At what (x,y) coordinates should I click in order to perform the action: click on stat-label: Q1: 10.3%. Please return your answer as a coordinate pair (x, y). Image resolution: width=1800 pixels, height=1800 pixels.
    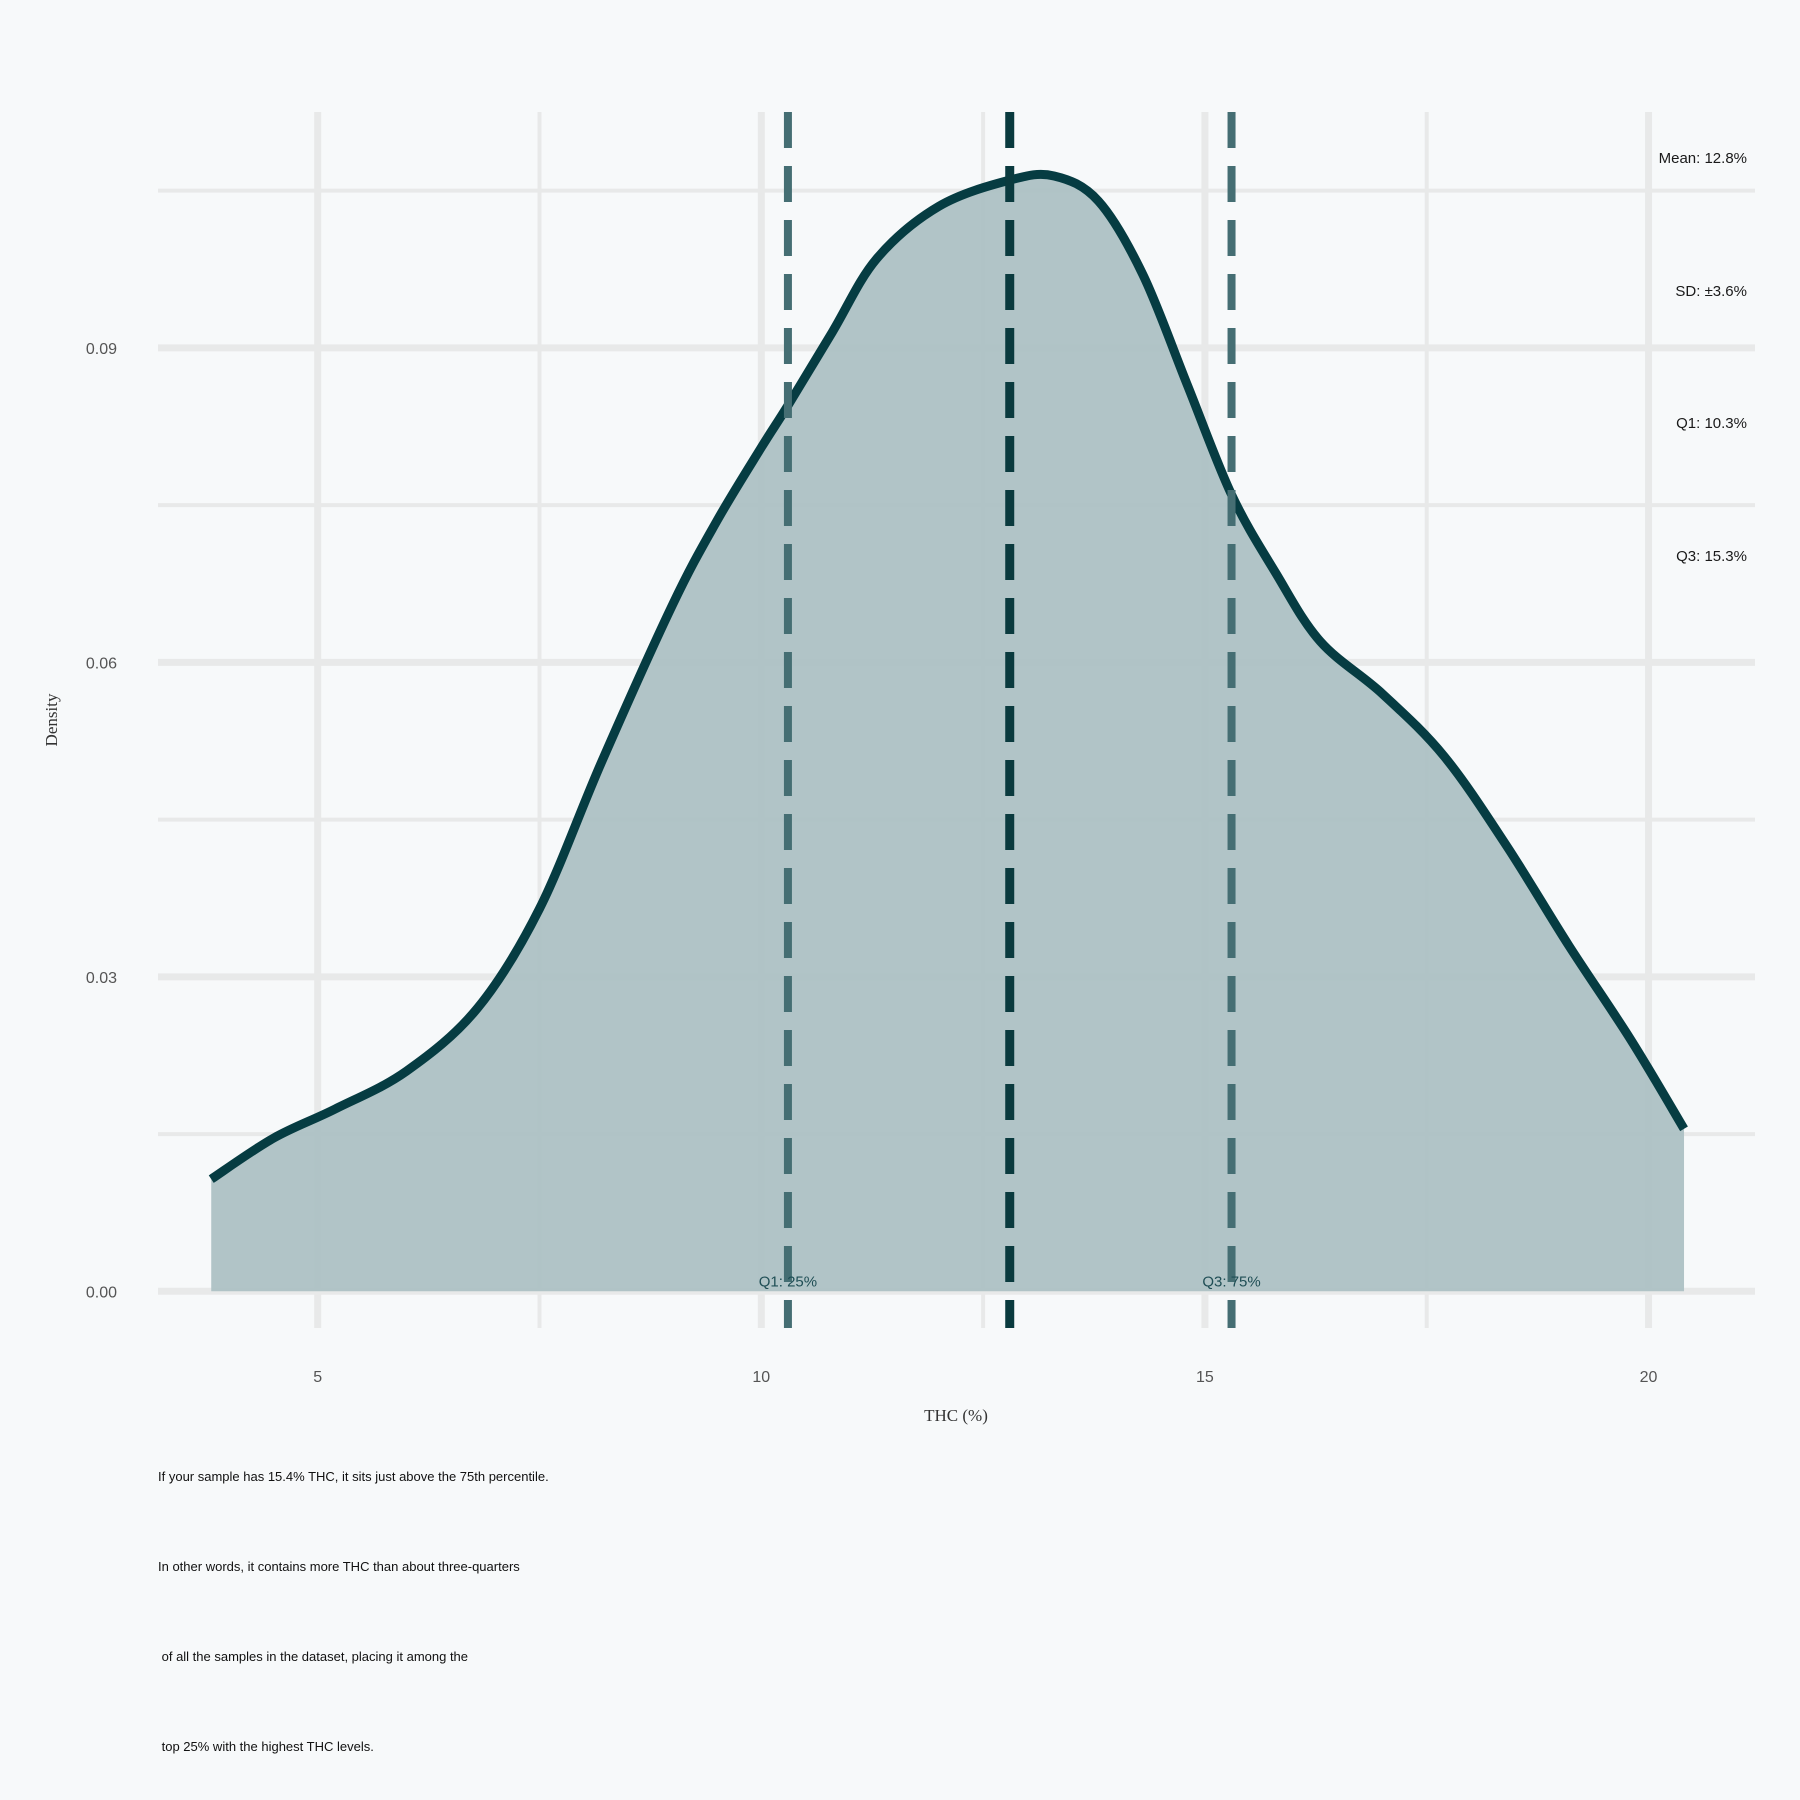
    Looking at the image, I should click on (1711, 423).